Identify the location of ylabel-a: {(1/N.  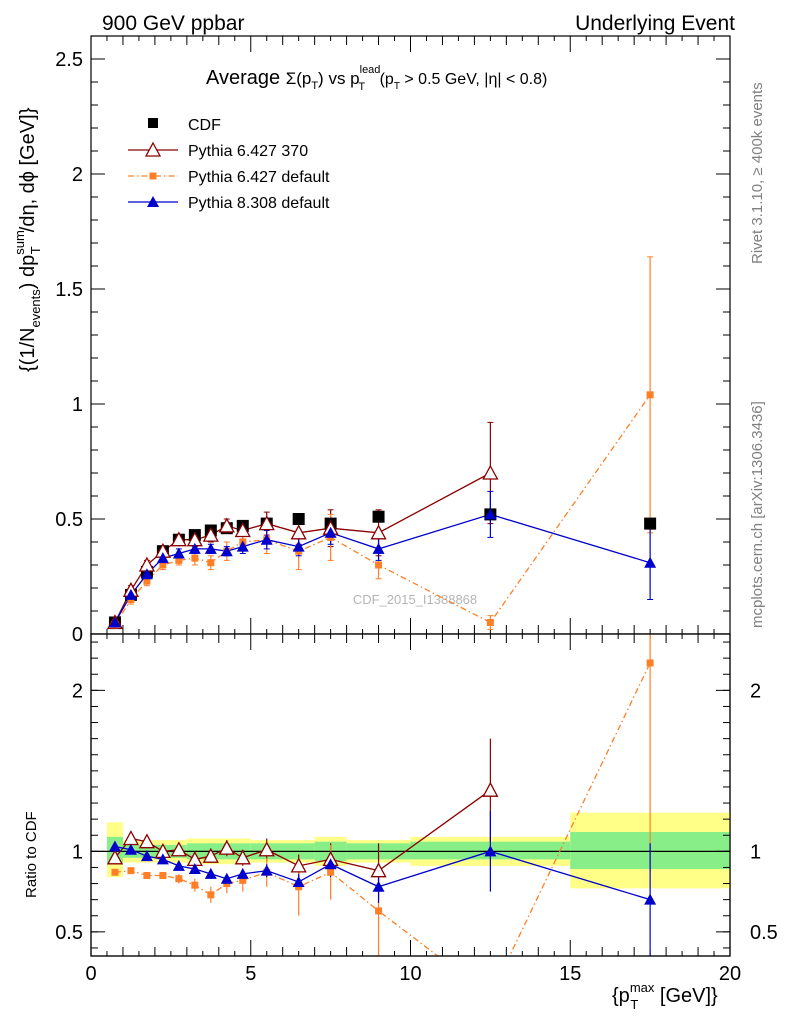
(28, 350).